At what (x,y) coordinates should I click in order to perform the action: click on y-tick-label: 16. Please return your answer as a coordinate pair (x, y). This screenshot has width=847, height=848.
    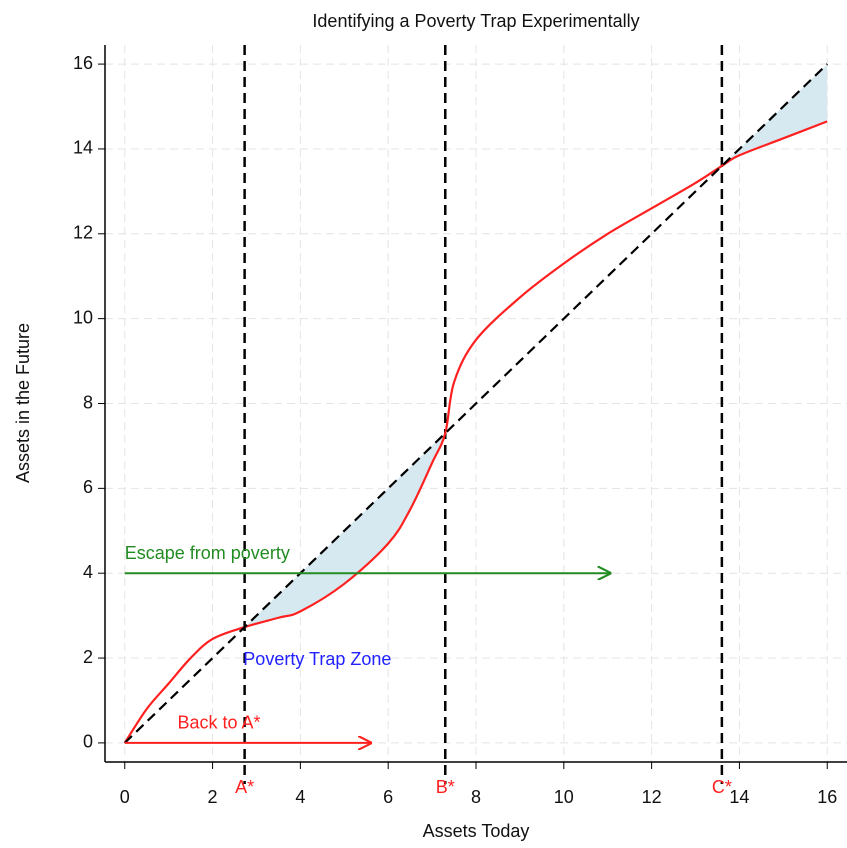
    Looking at the image, I should click on (83, 63).